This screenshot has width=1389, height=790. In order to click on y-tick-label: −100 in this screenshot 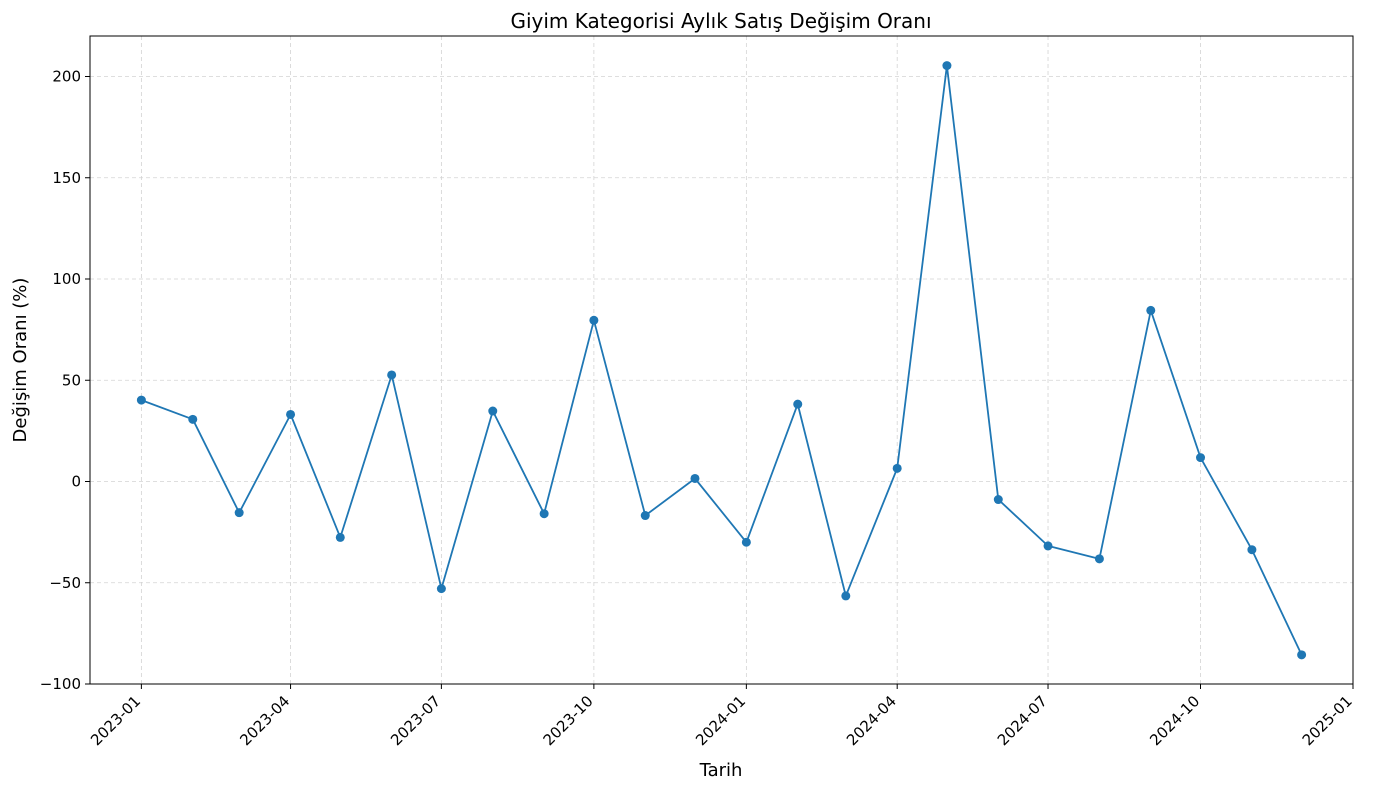, I will do `click(60, 684)`.